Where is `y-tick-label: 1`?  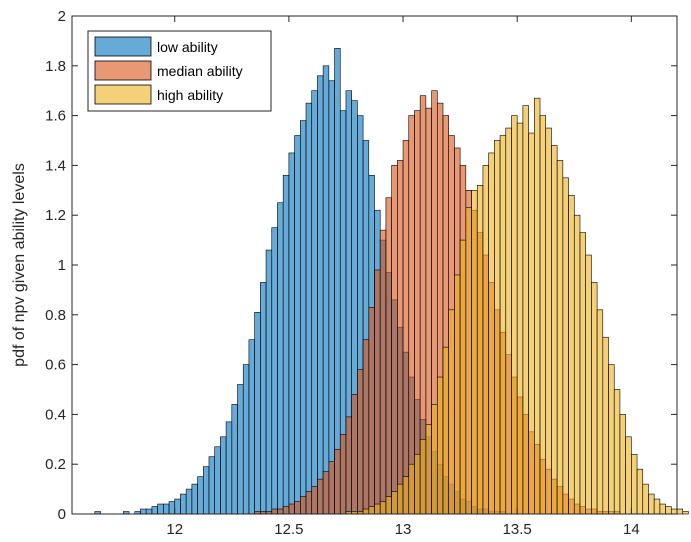 y-tick-label: 1 is located at coordinates (62, 265).